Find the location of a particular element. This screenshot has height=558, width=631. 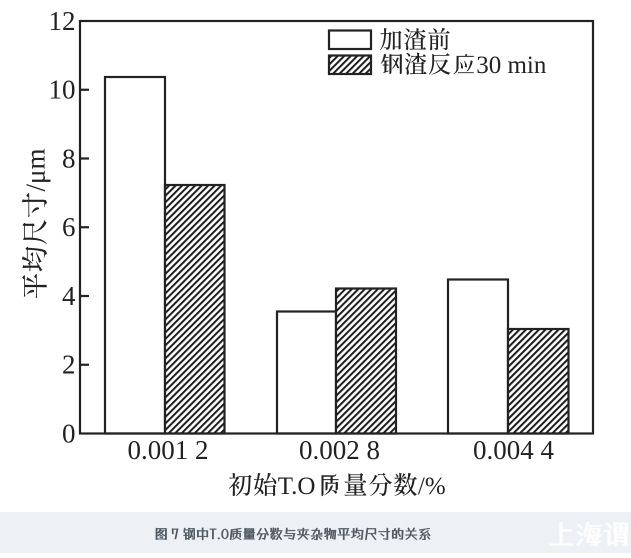

svg-text: 4 is located at coordinates (69, 296).